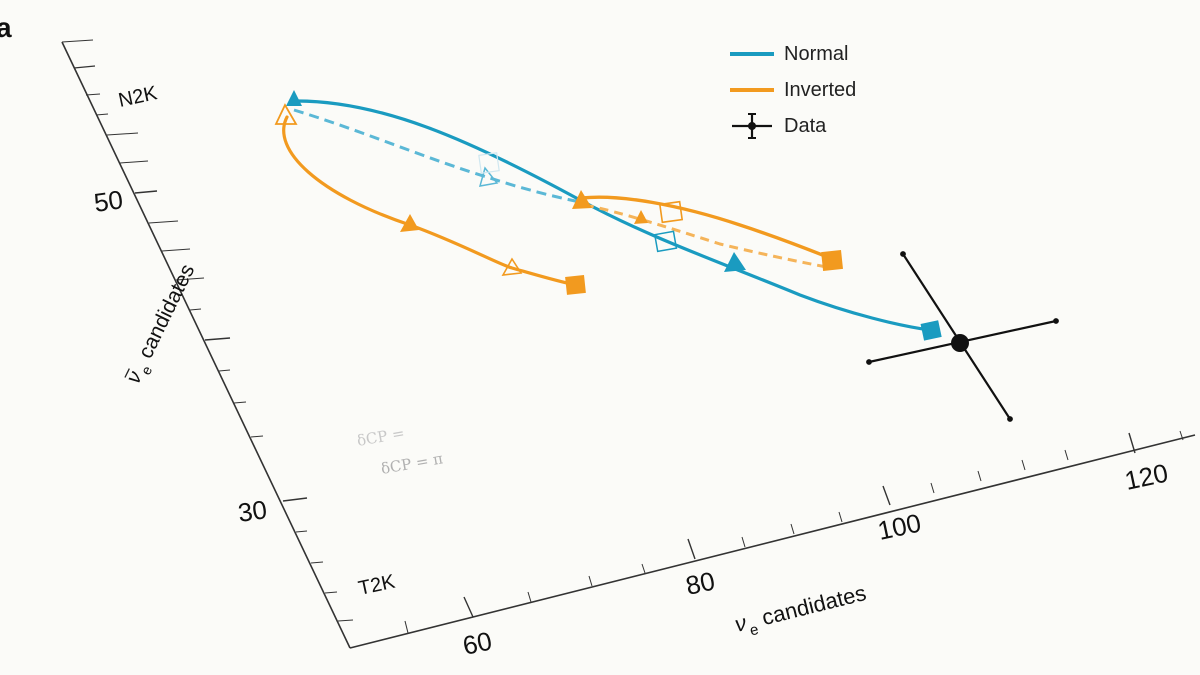  What do you see at coordinates (294, 98) in the screenshot?
I see `normal-filled-triangle-marker` at bounding box center [294, 98].